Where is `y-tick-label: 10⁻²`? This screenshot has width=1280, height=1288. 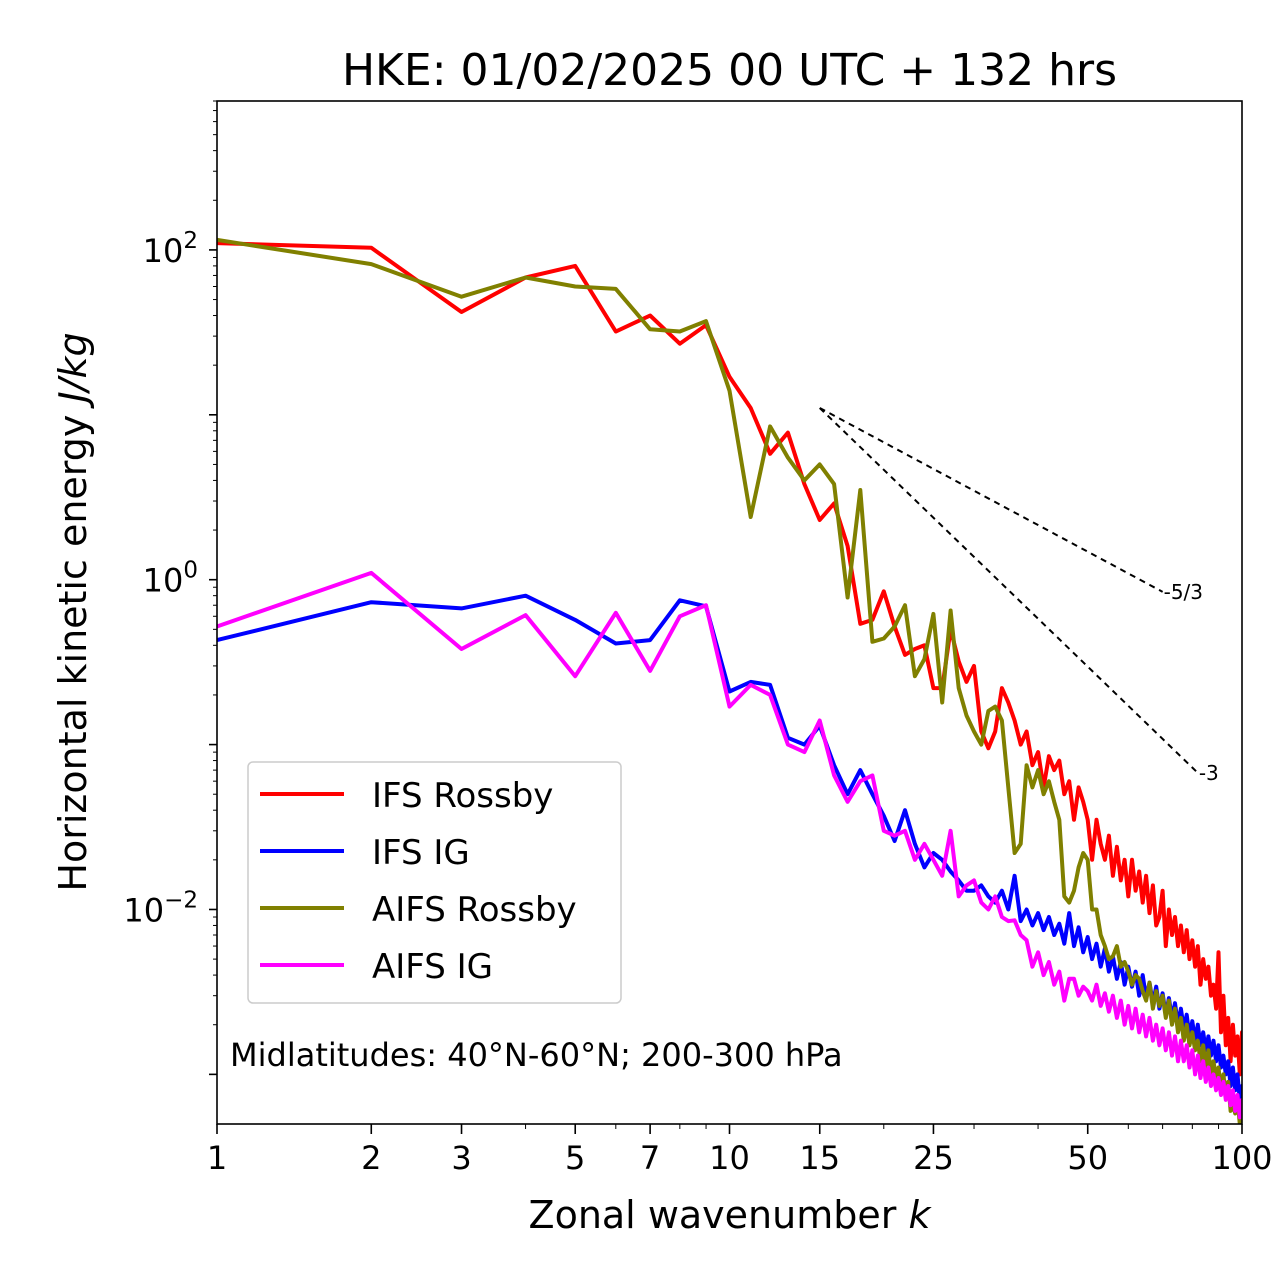
y-tick-label: 10⁻² is located at coordinates (160, 908).